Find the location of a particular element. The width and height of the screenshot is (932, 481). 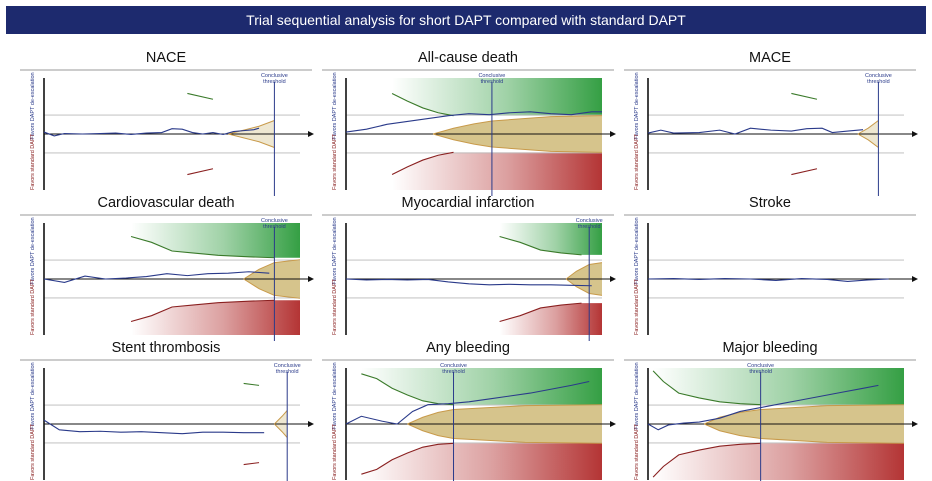

panel-title: Cardiovascular death is located at coordinates (165, 203).